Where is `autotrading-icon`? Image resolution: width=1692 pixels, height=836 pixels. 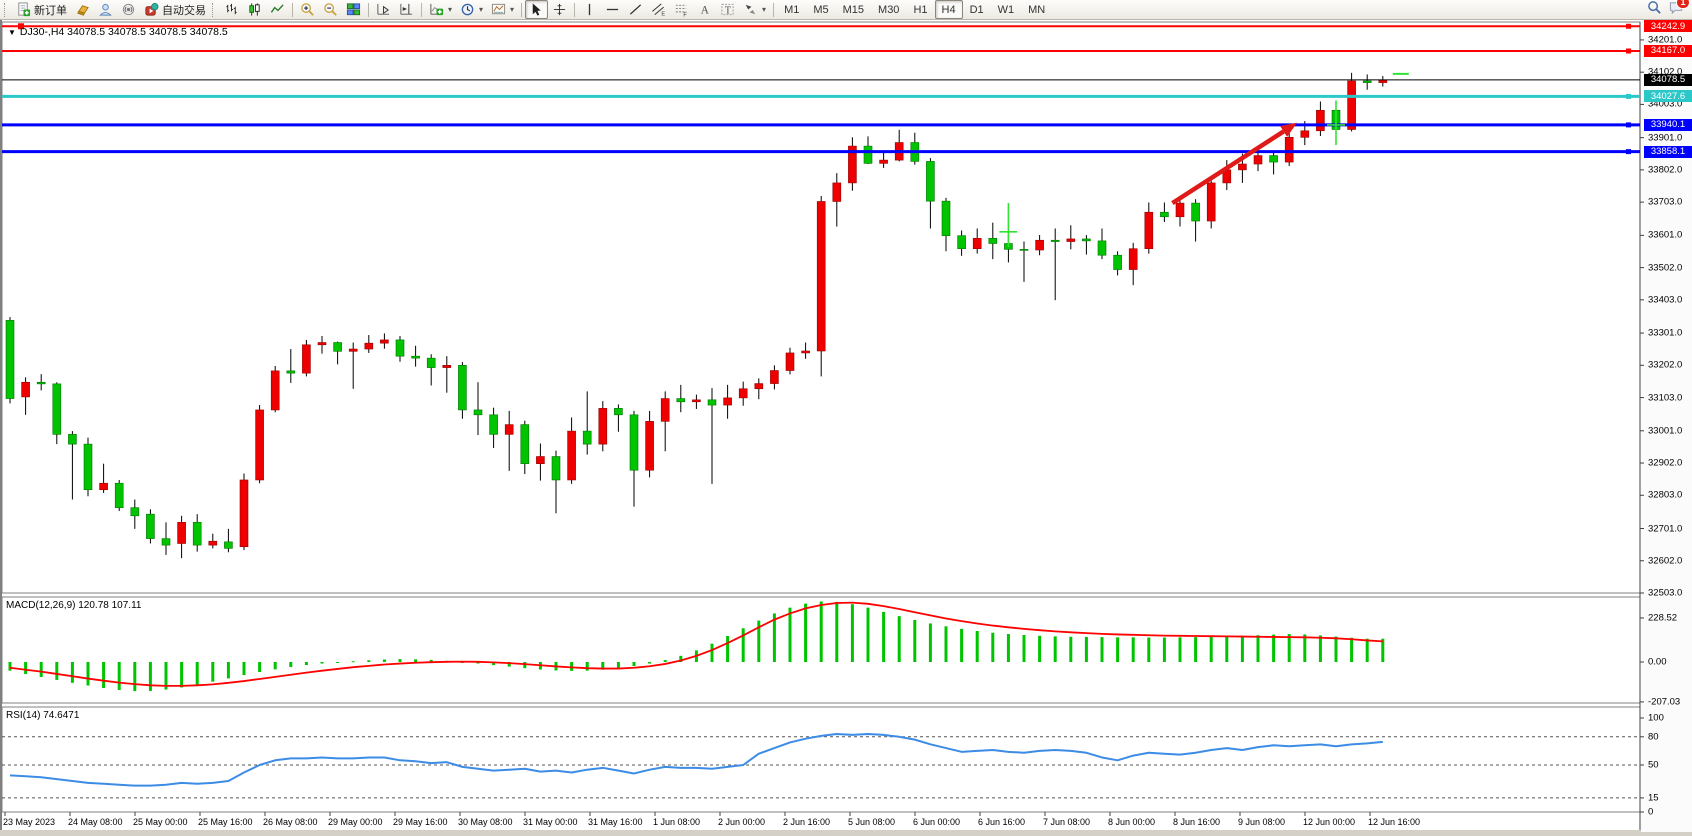
autotrading-icon is located at coordinates (151, 9).